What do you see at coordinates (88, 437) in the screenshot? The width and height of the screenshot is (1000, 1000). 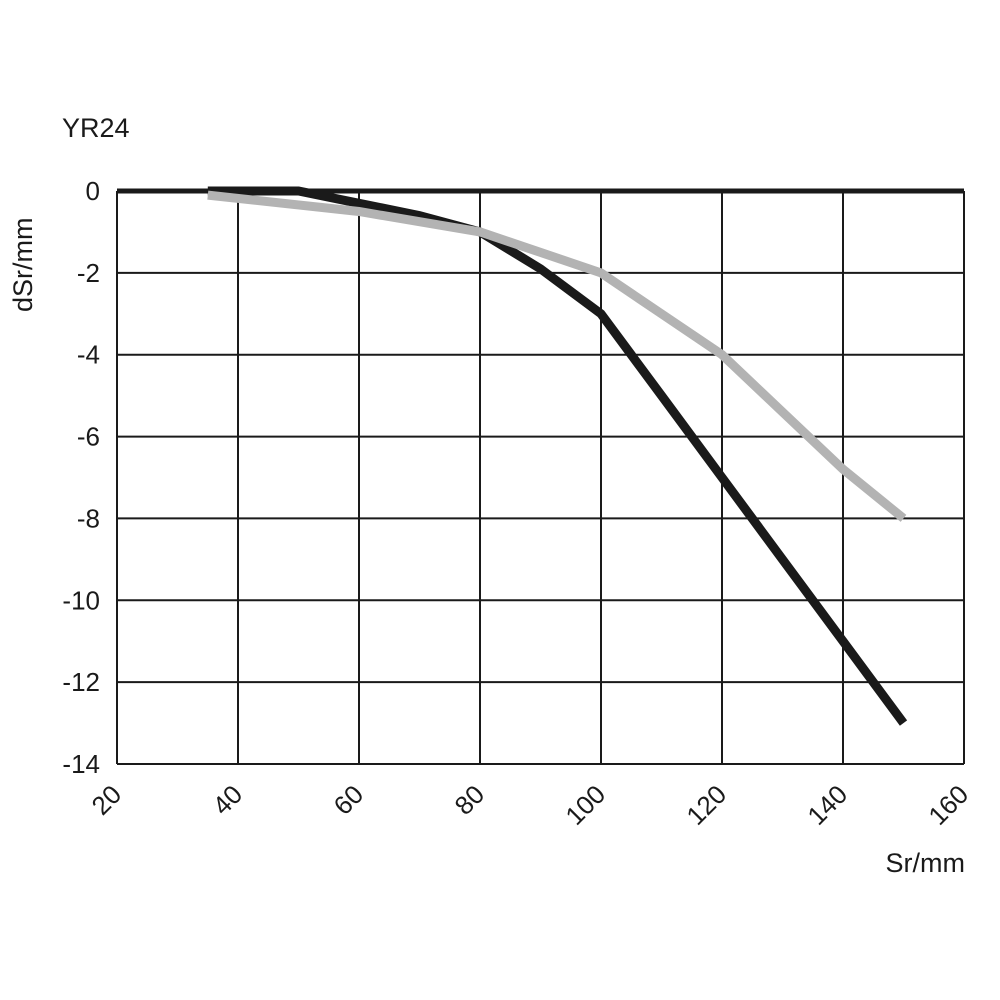 I see `y-tick-label: -6` at bounding box center [88, 437].